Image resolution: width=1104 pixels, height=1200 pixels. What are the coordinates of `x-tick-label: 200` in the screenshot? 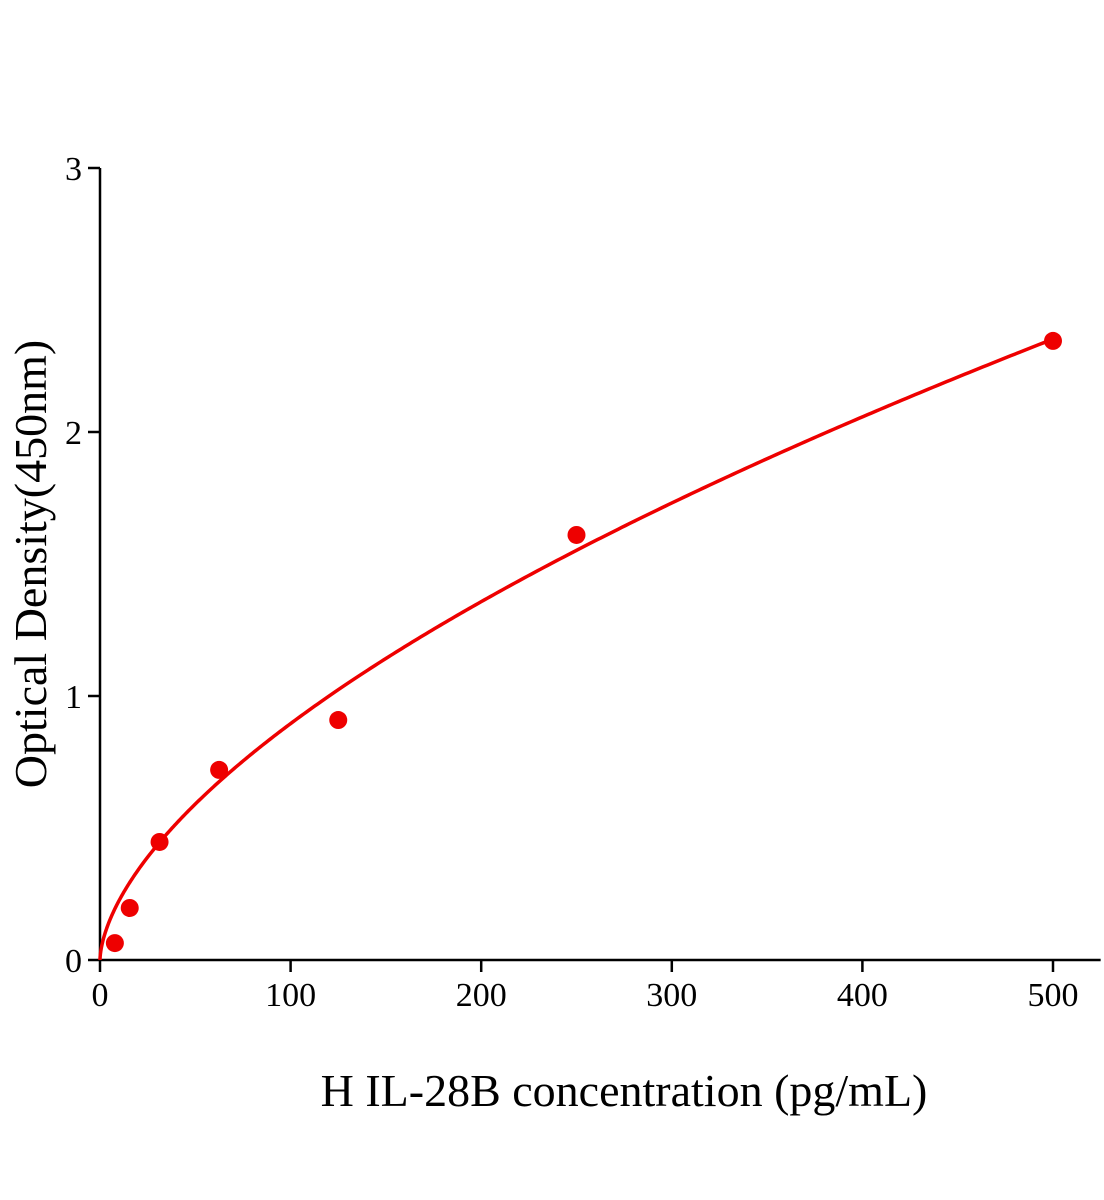 It's located at (481, 995).